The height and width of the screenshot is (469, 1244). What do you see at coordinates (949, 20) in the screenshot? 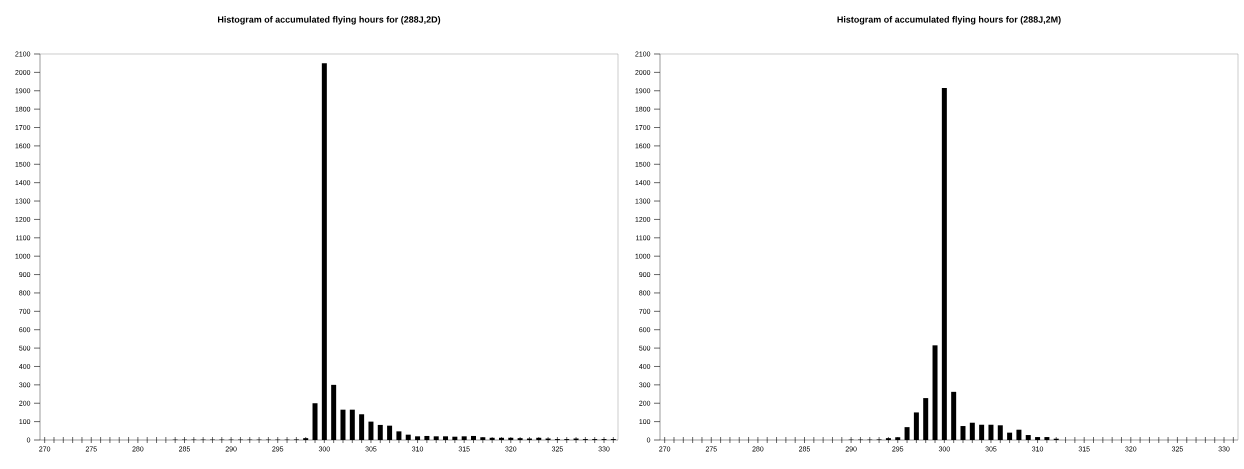
I see `chart-title: Histogram of accumulated flying hours for (288J,2M)` at bounding box center [949, 20].